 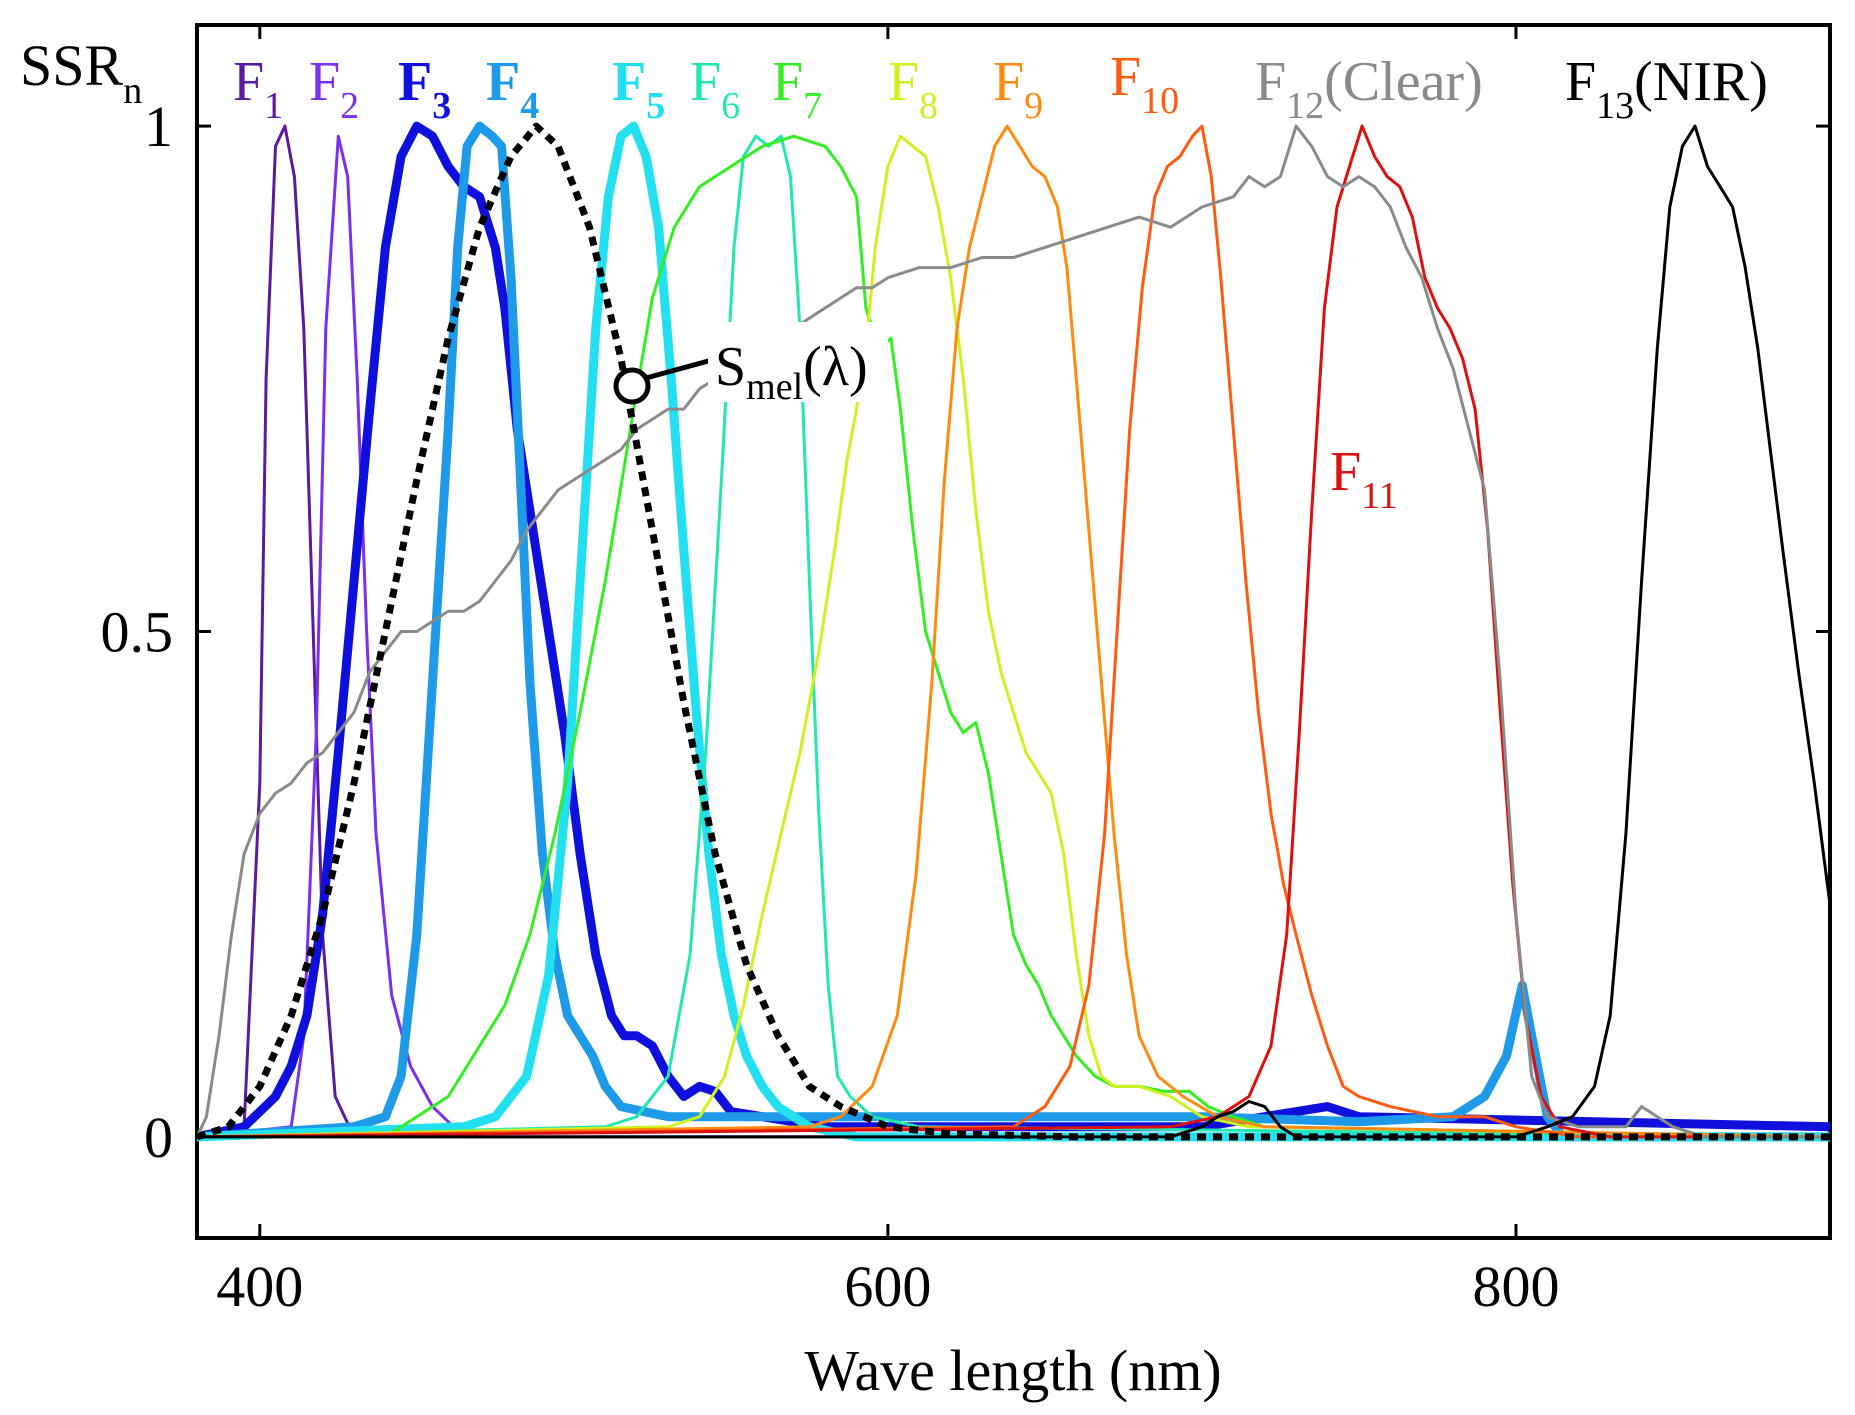 What do you see at coordinates (1369, 89) in the screenshot?
I see `label-F12: F12(Clear)` at bounding box center [1369, 89].